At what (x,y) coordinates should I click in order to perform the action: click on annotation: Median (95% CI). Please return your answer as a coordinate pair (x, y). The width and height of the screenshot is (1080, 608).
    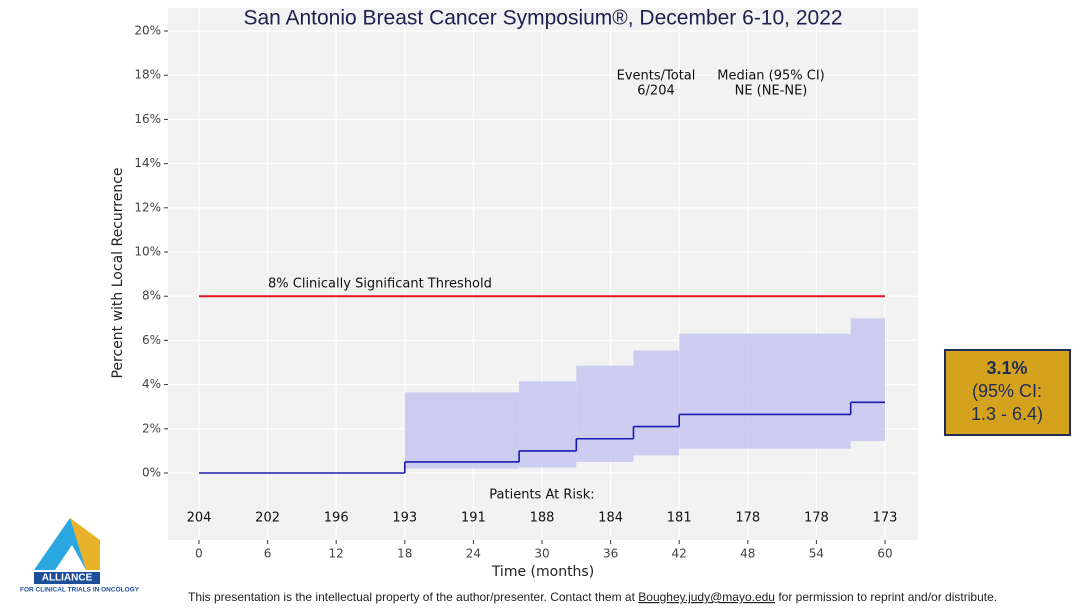
    Looking at the image, I should click on (771, 76).